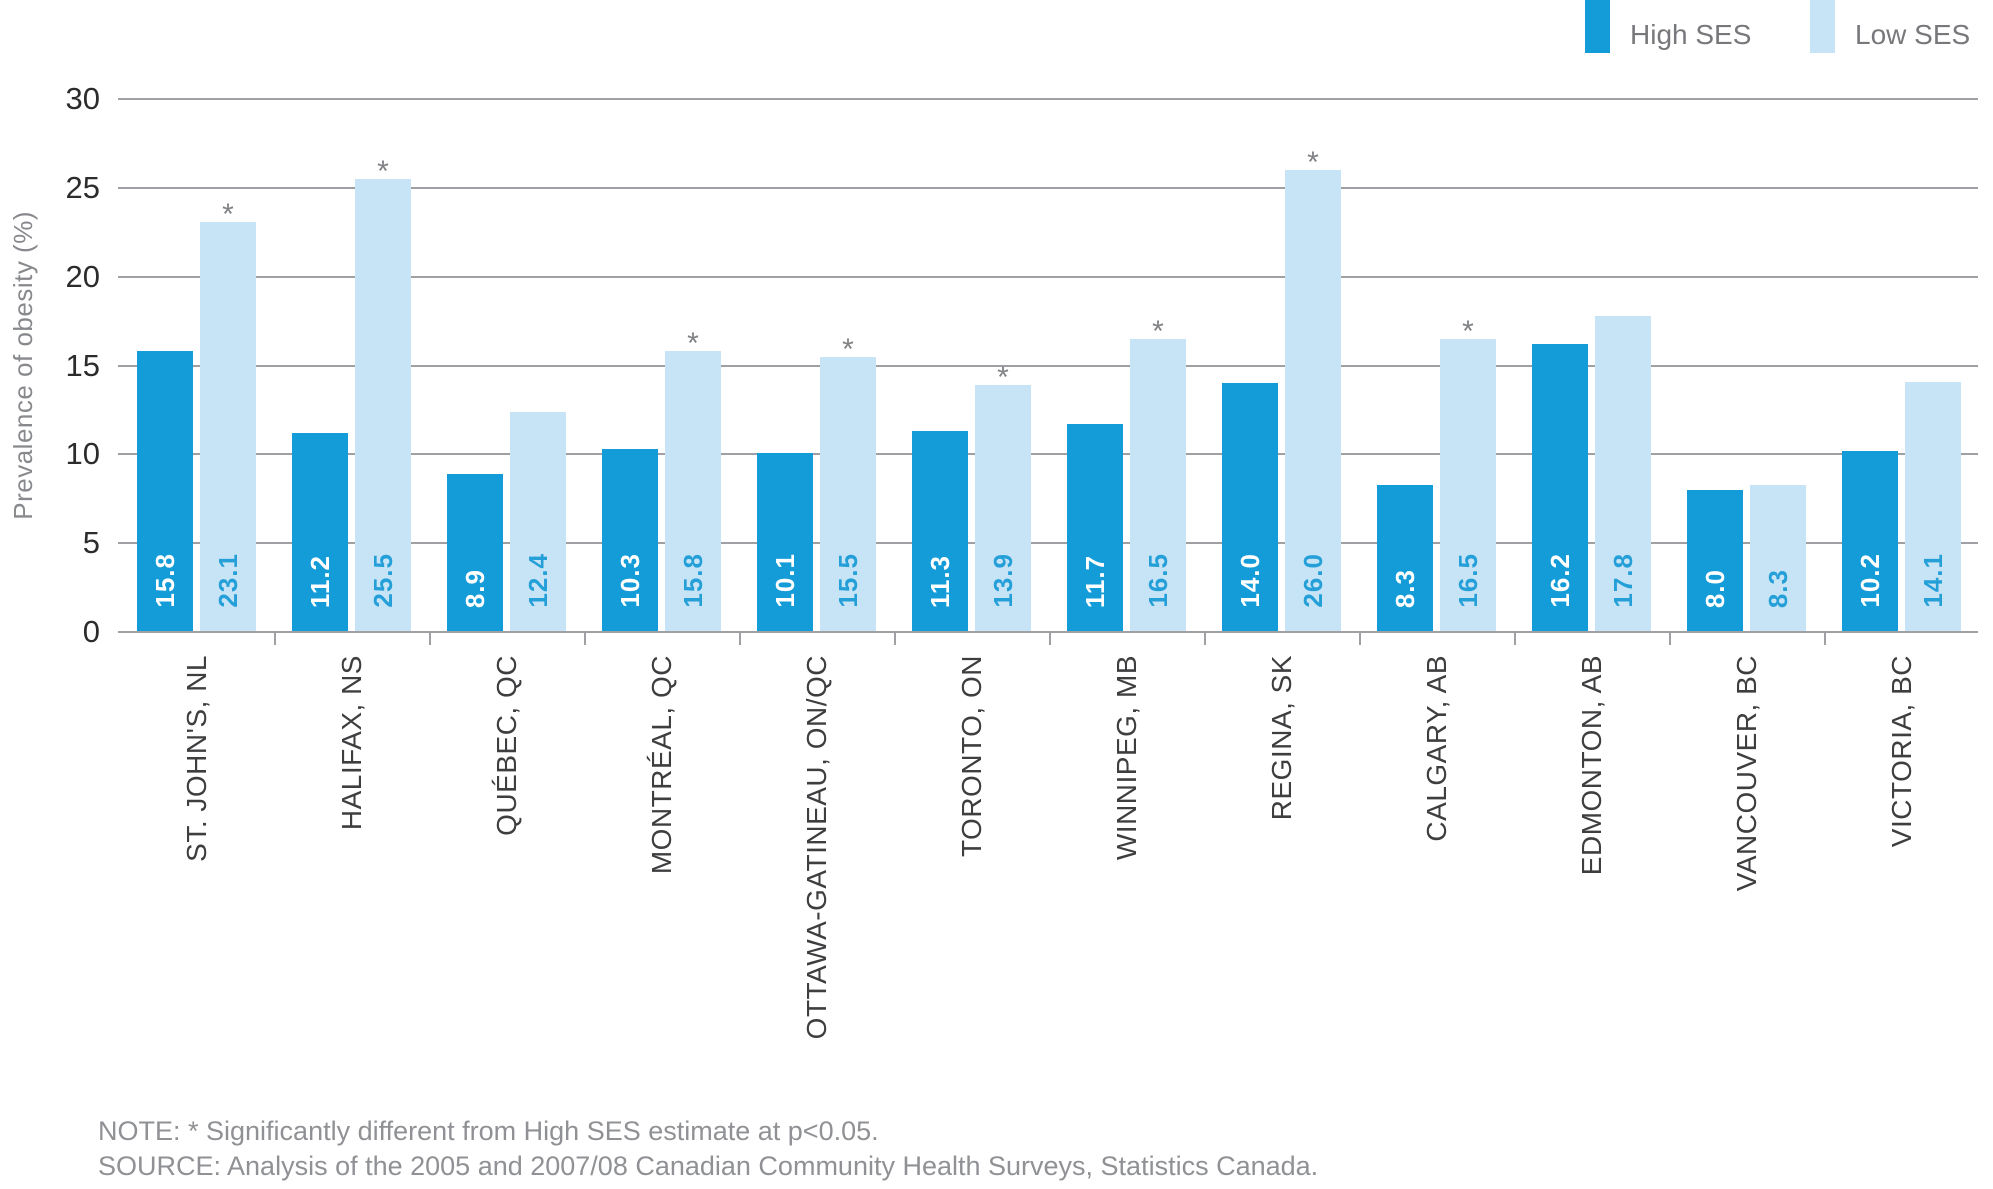 Image resolution: width=1993 pixels, height=1189 pixels. What do you see at coordinates (1870, 580) in the screenshot?
I see `bar-value-label: 10.2` at bounding box center [1870, 580].